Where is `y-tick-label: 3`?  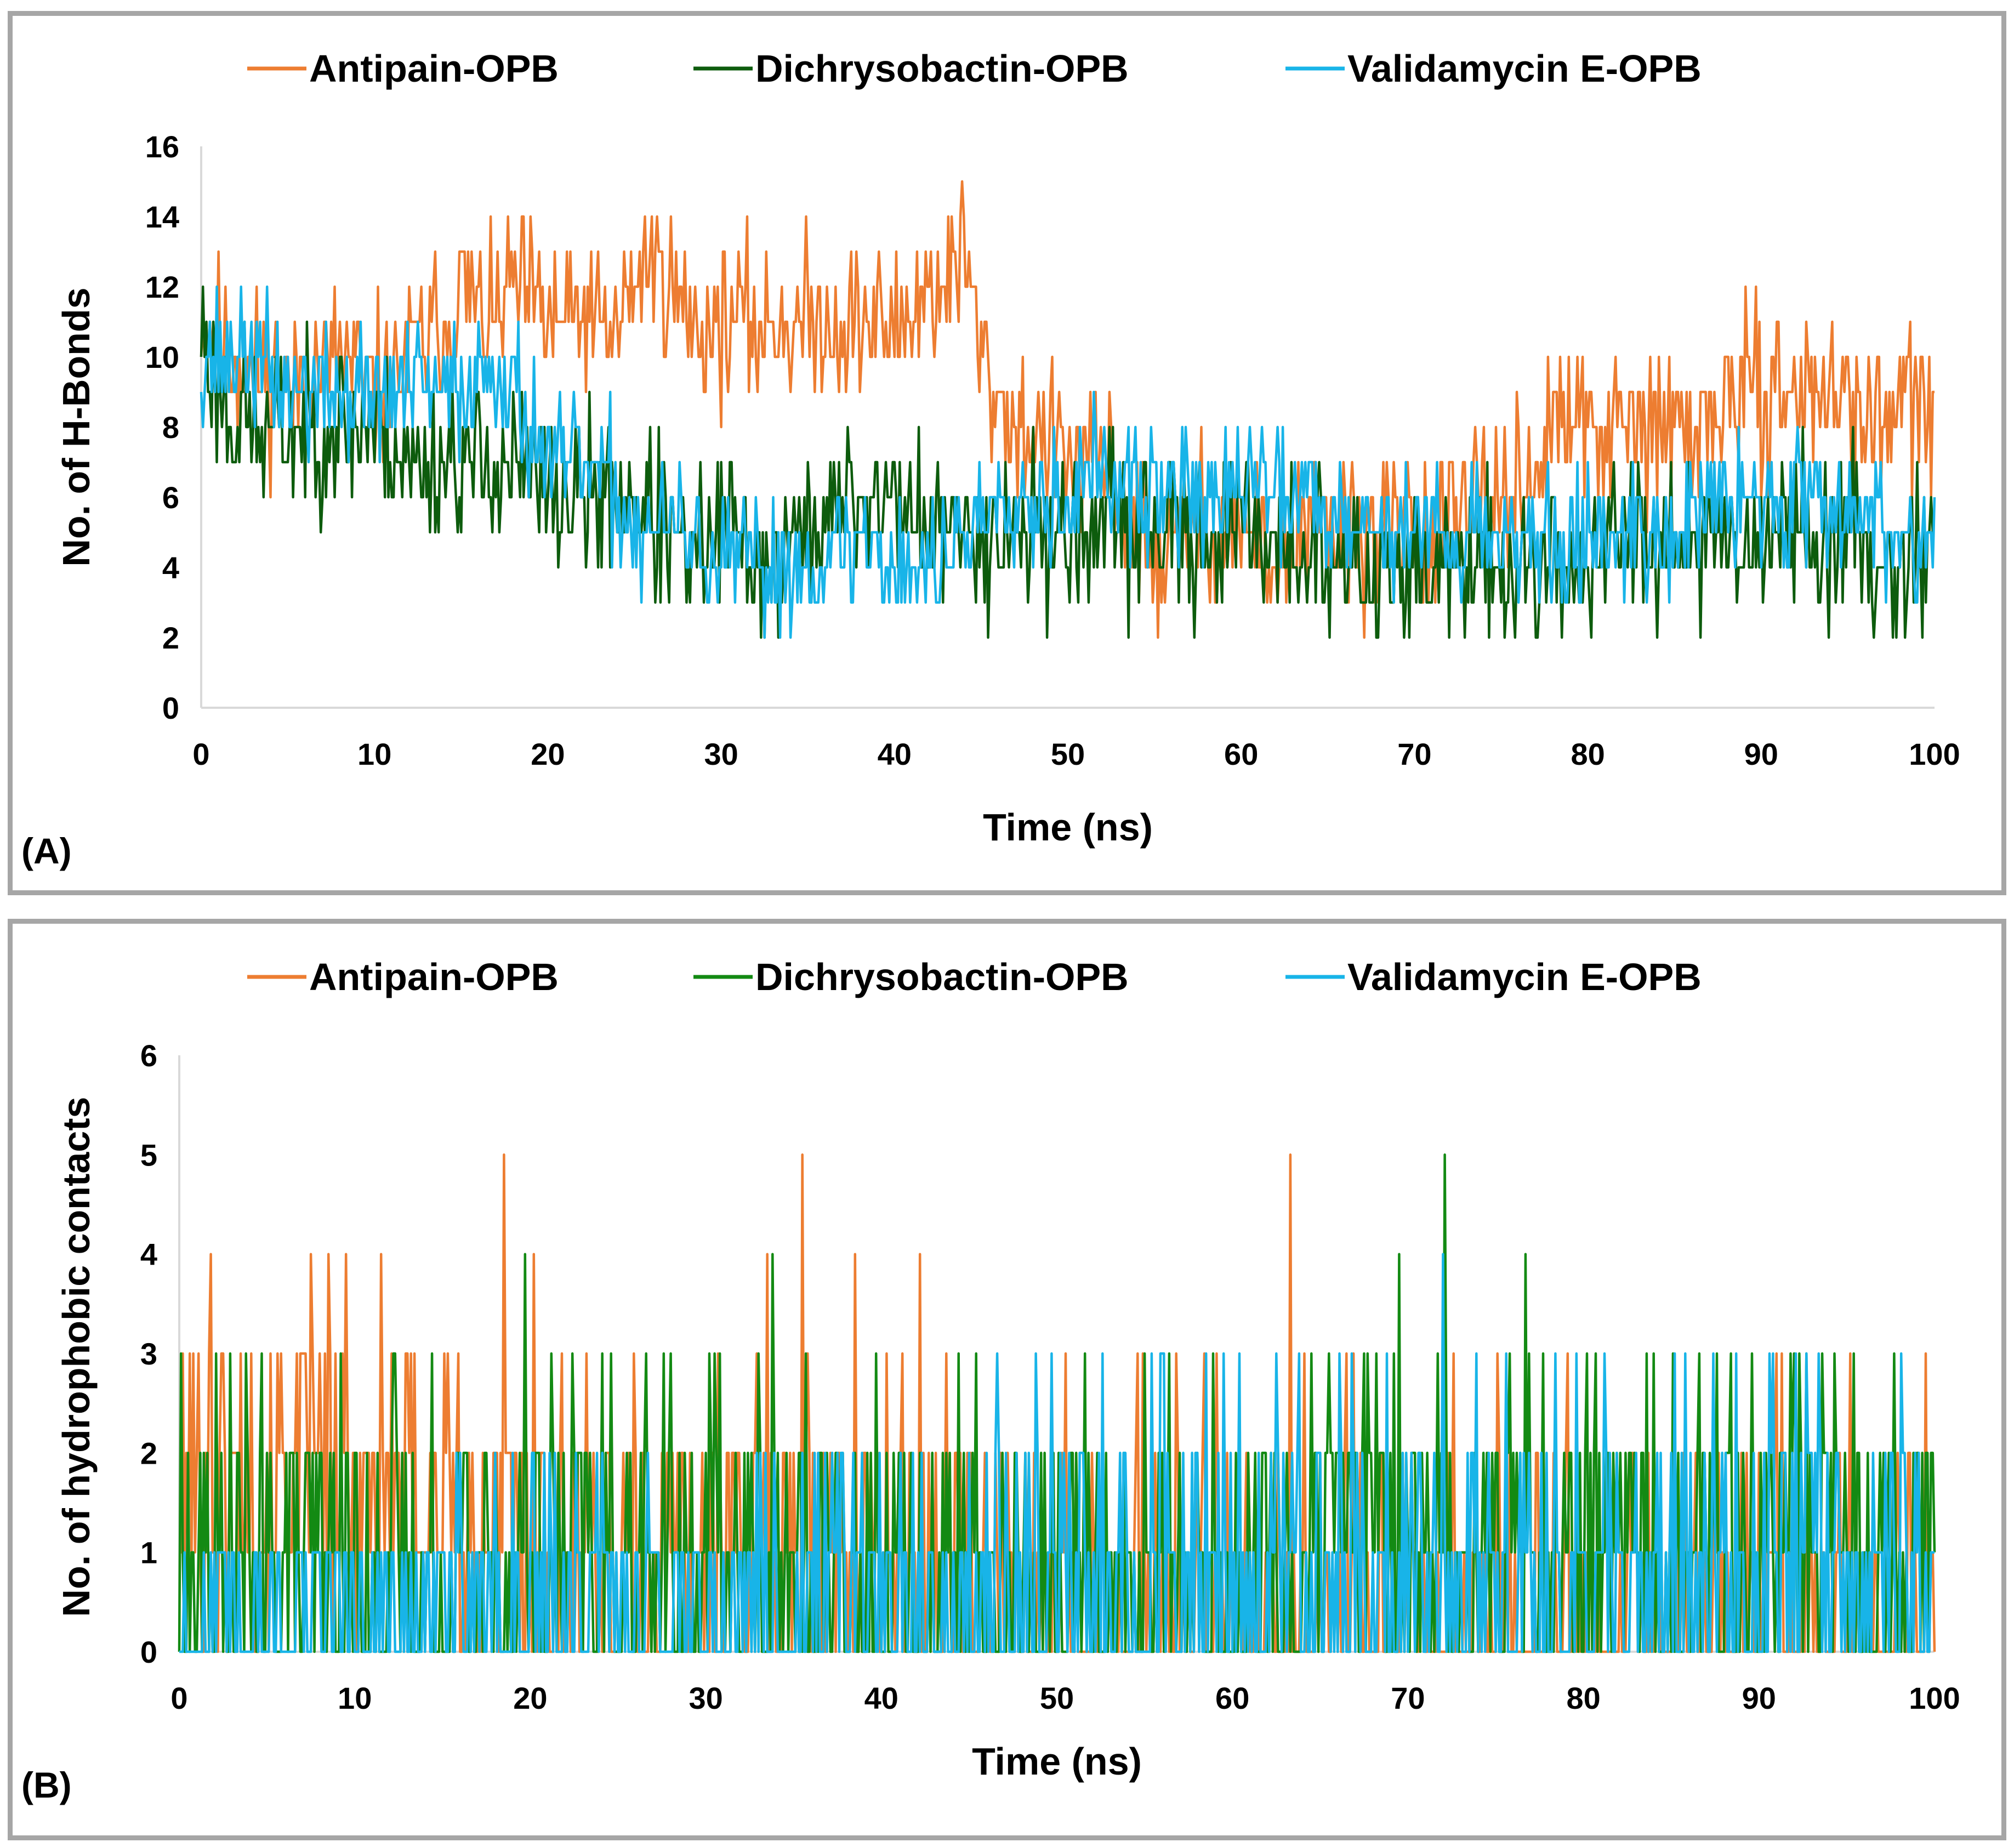
y-tick-label: 3 is located at coordinates (149, 1354).